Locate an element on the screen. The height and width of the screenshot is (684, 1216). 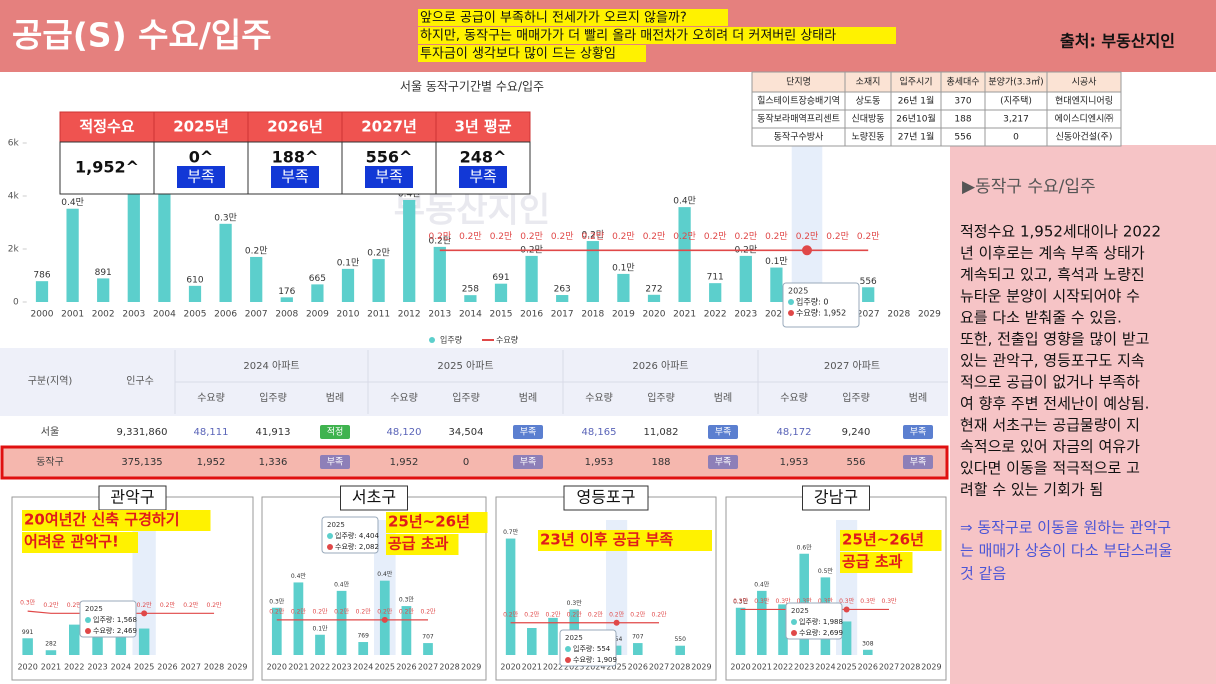
summary-value: 556^ is located at coordinates (389, 157).